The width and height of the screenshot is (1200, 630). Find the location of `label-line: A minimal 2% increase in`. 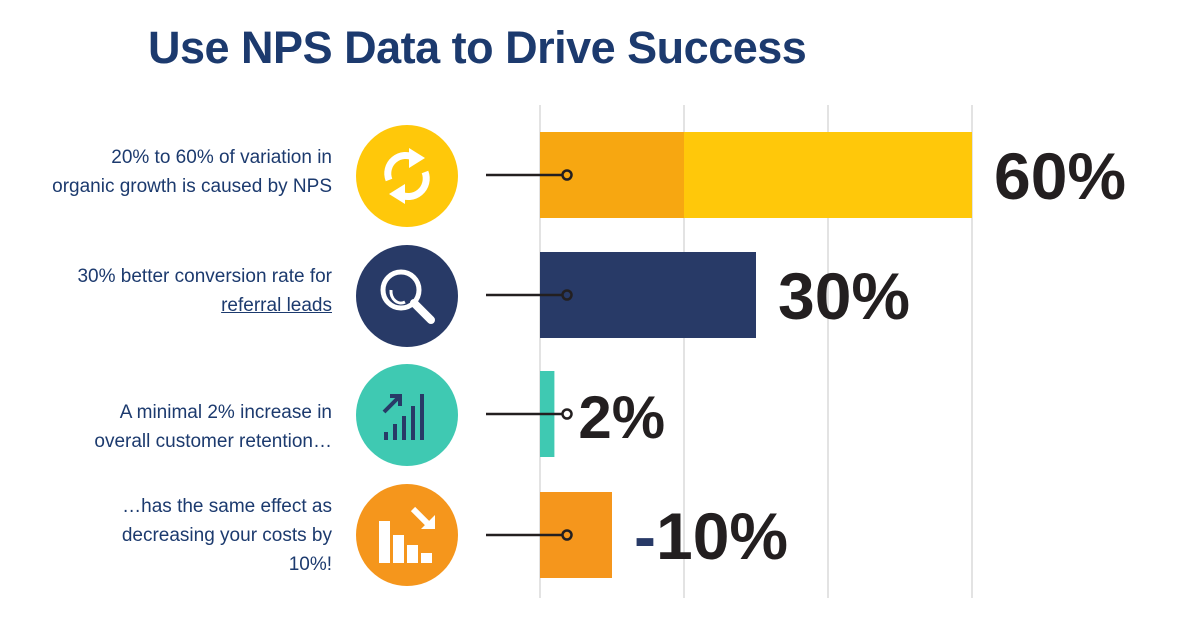

label-line: A minimal 2% increase in is located at coordinates (225, 412).